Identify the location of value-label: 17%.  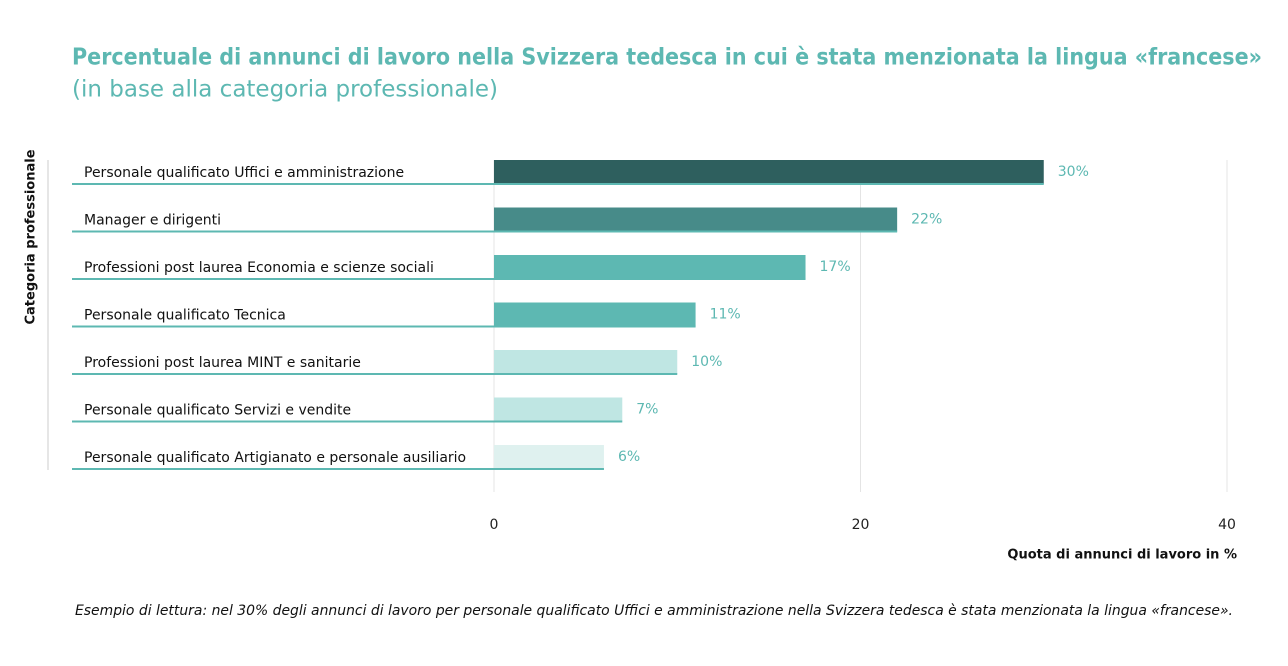
(835, 267).